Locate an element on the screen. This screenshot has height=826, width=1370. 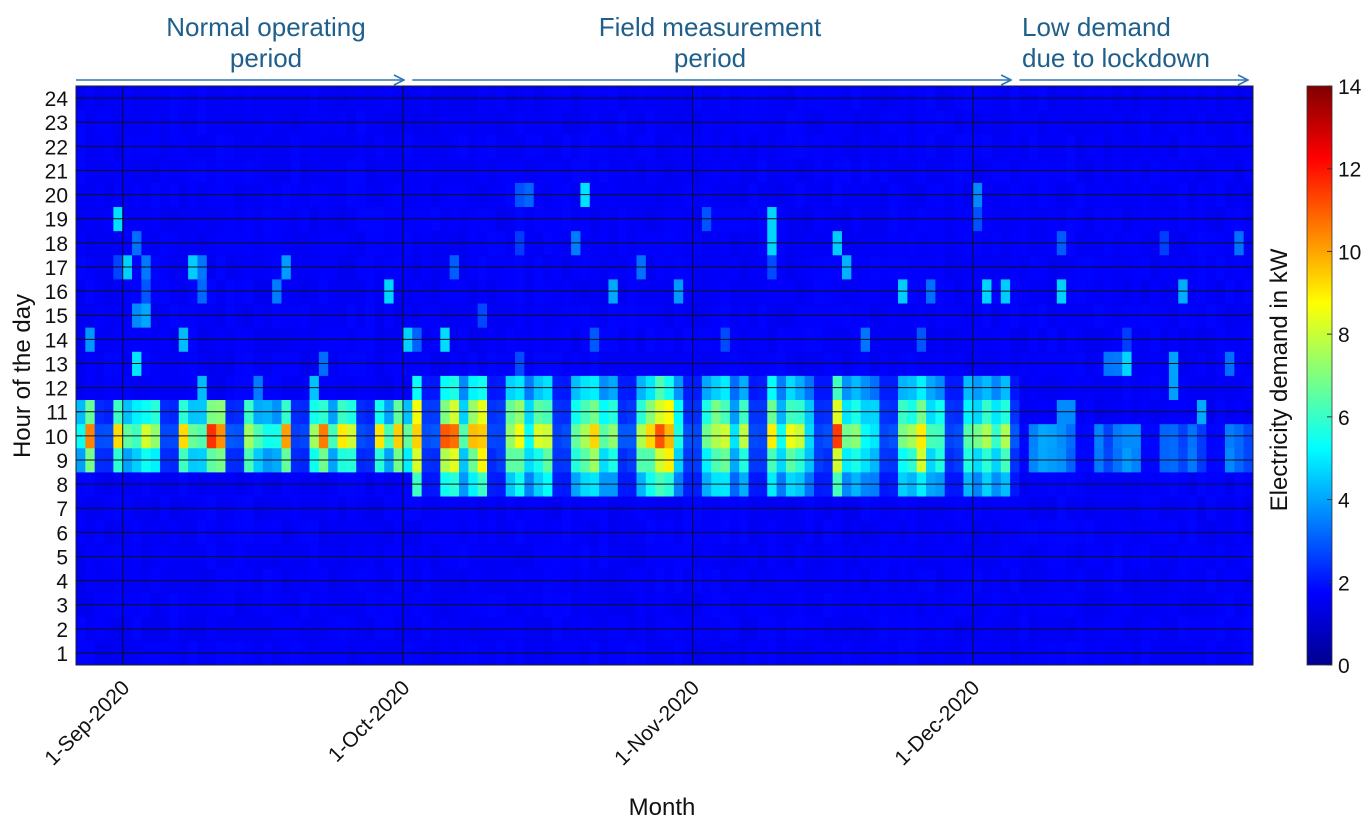
y-tick-label: 24 is located at coordinates (57, 99).